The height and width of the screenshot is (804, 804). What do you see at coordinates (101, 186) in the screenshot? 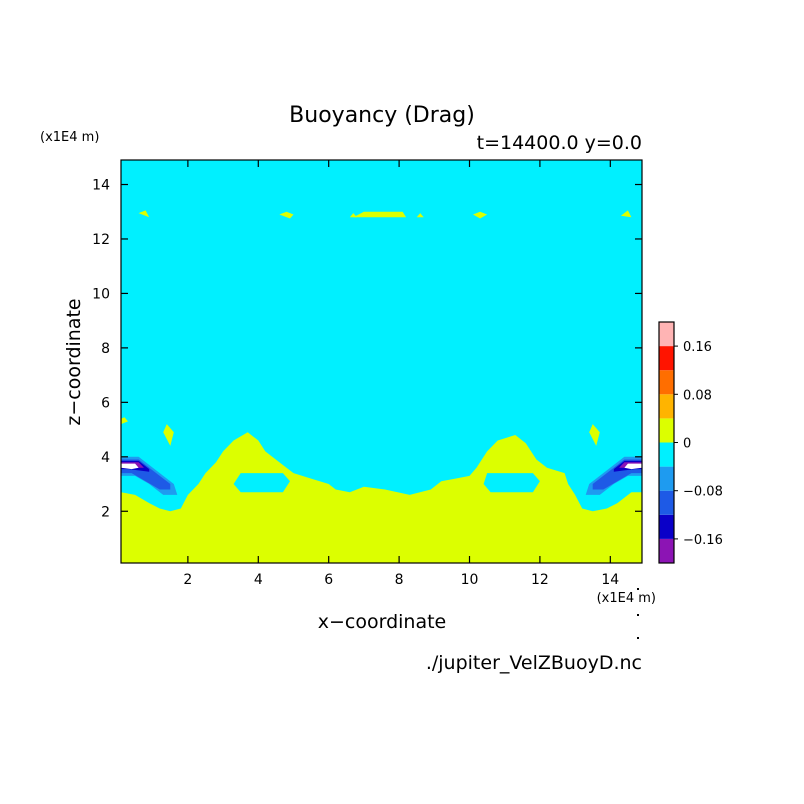
I see `y-tick-label: 14` at bounding box center [101, 186].